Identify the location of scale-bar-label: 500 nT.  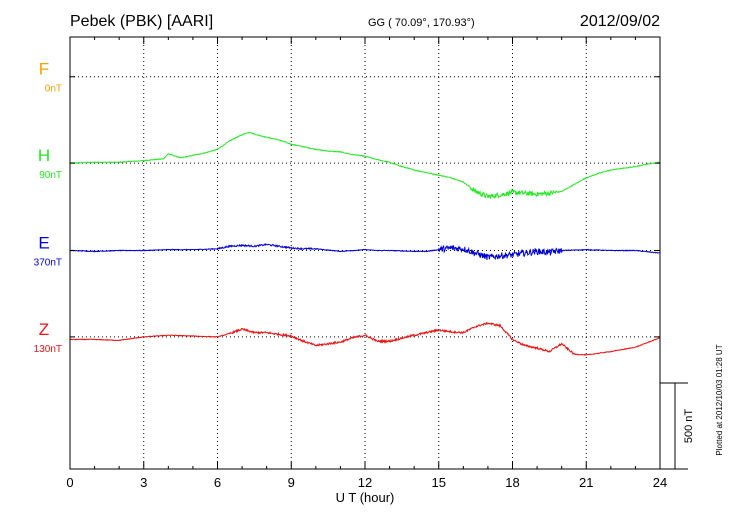
(689, 426).